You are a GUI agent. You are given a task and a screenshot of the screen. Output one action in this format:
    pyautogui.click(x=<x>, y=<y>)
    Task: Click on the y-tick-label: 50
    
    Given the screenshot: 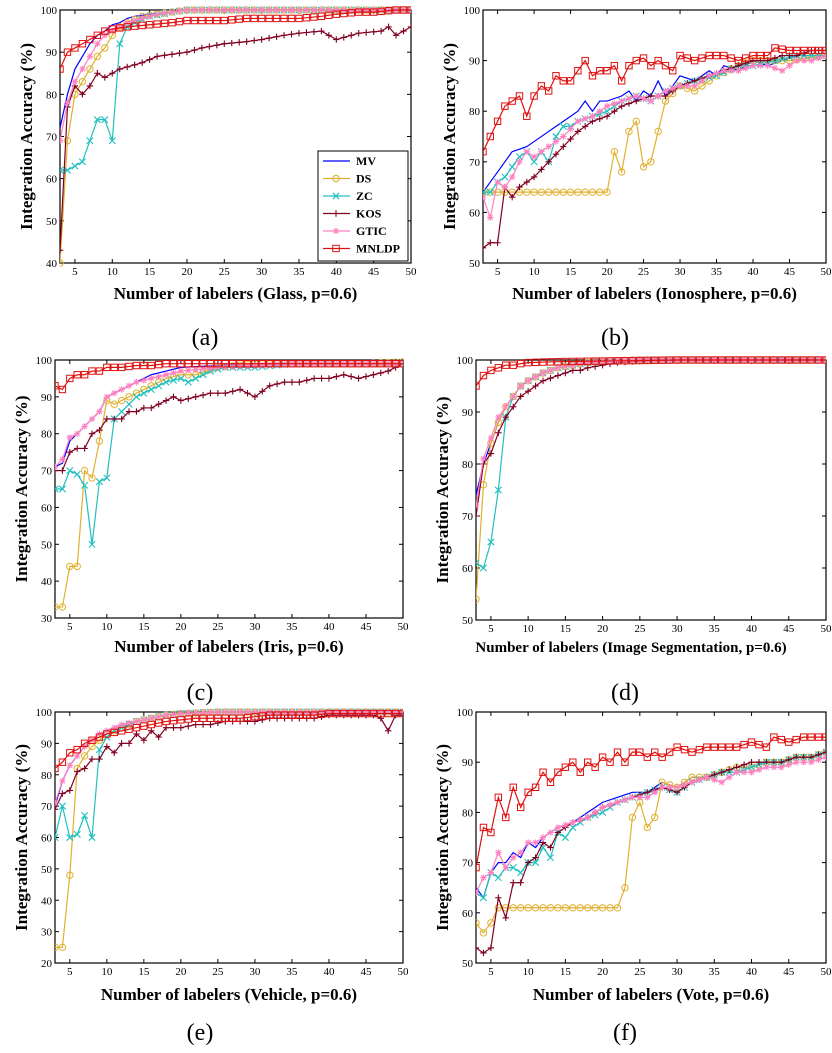 What is the action you would take?
    pyautogui.click(x=52, y=222)
    